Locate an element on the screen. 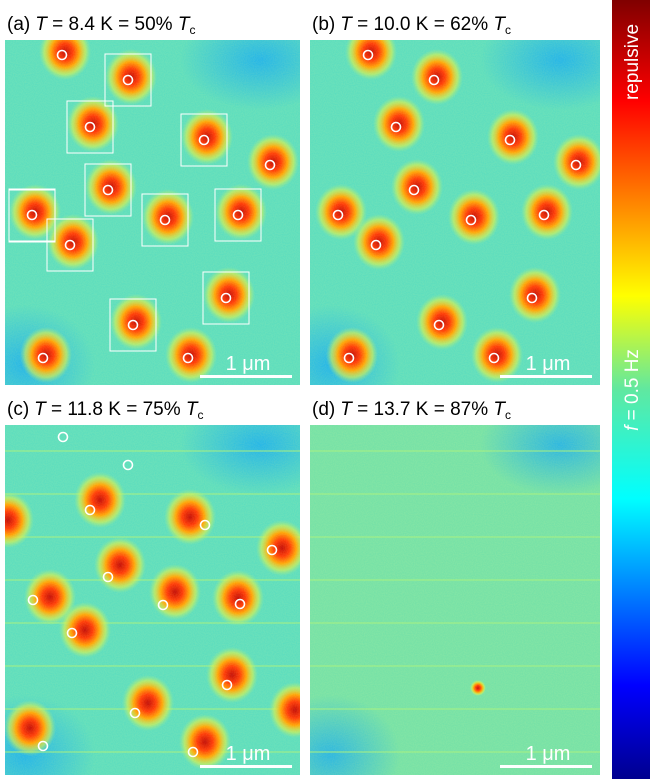  panel-label: (d) is located at coordinates (323, 409).